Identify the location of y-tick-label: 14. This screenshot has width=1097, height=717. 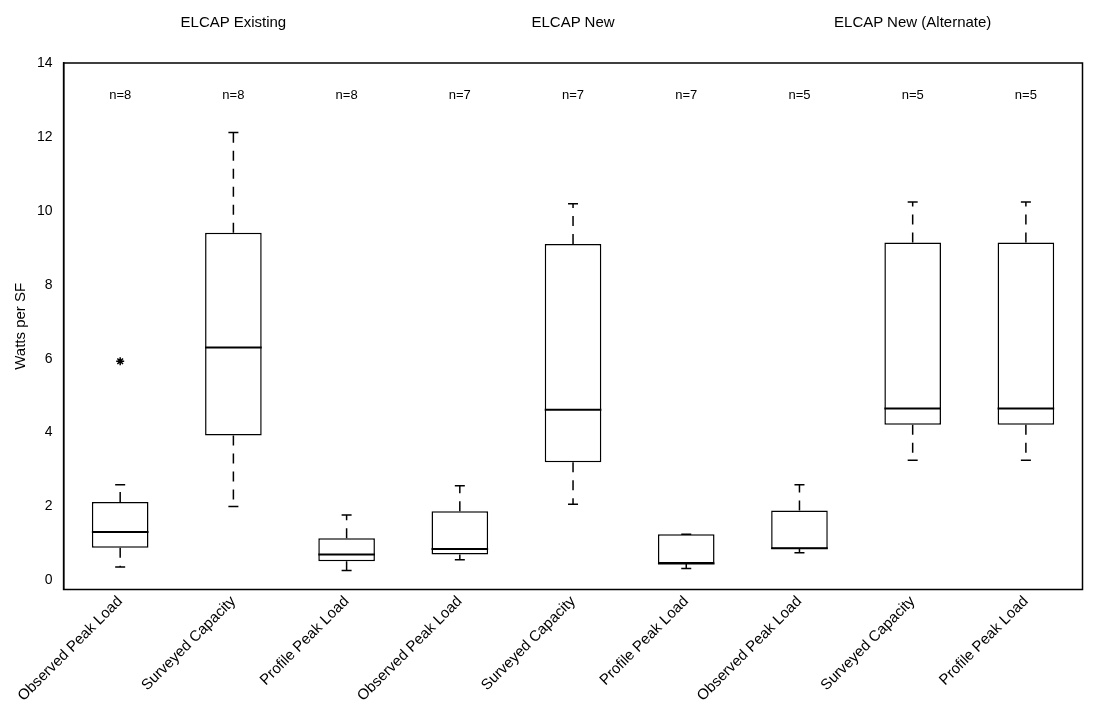
(44, 61).